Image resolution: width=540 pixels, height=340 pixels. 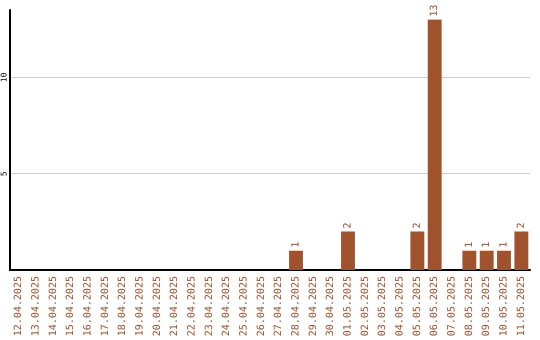 What do you see at coordinates (313, 306) in the screenshot?
I see `x-tick-label: 29.04.2025` at bounding box center [313, 306].